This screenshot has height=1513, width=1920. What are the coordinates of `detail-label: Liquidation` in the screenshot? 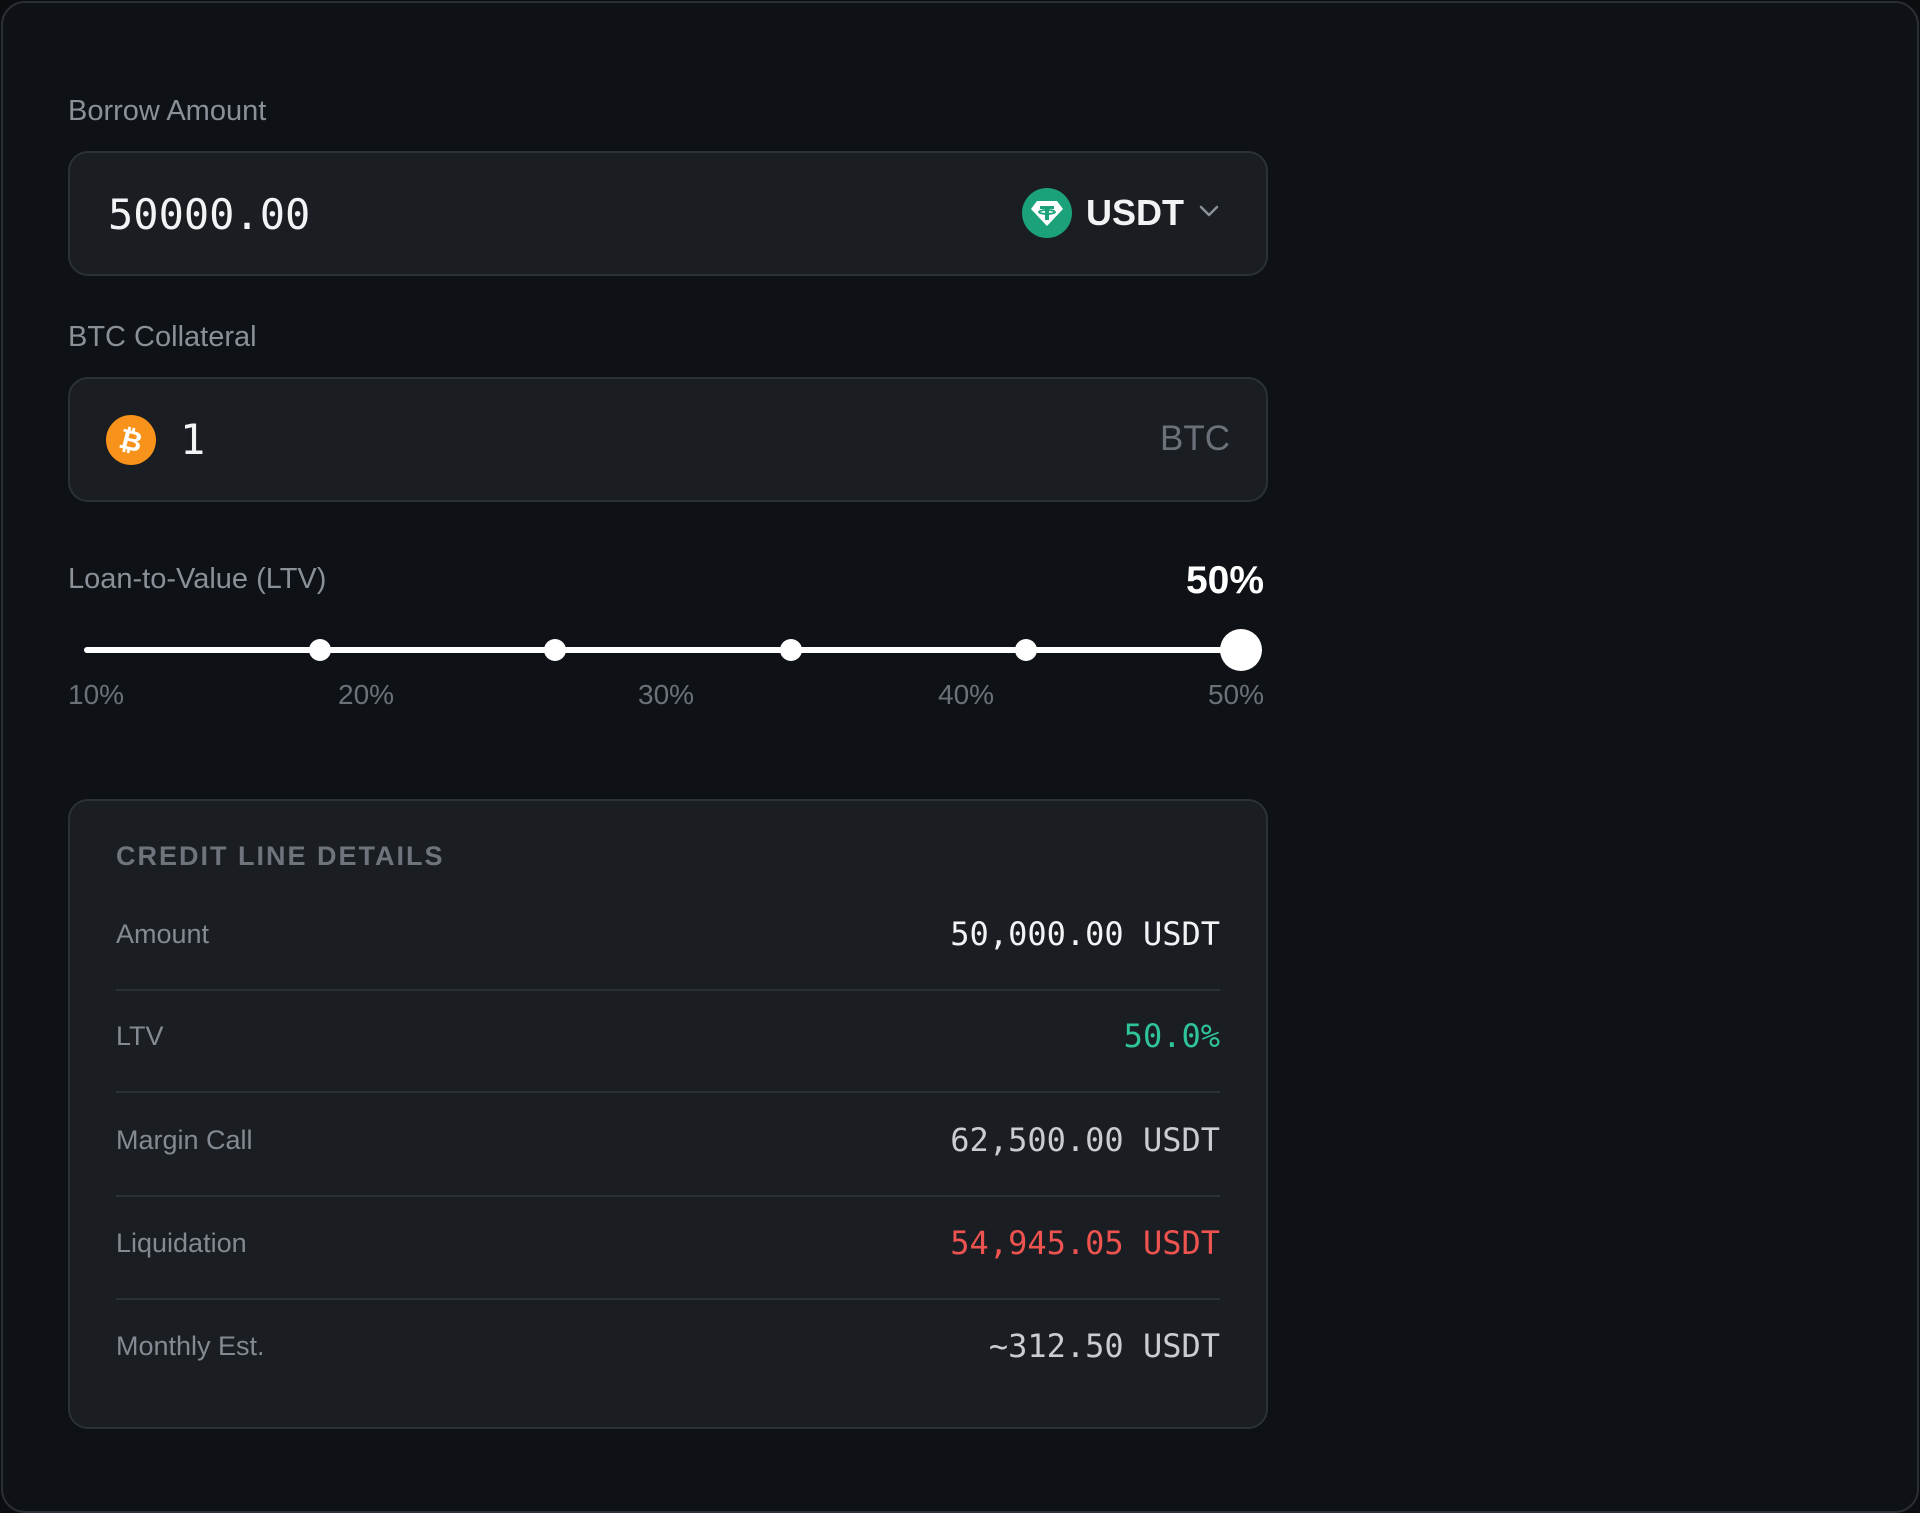 It's located at (181, 1243).